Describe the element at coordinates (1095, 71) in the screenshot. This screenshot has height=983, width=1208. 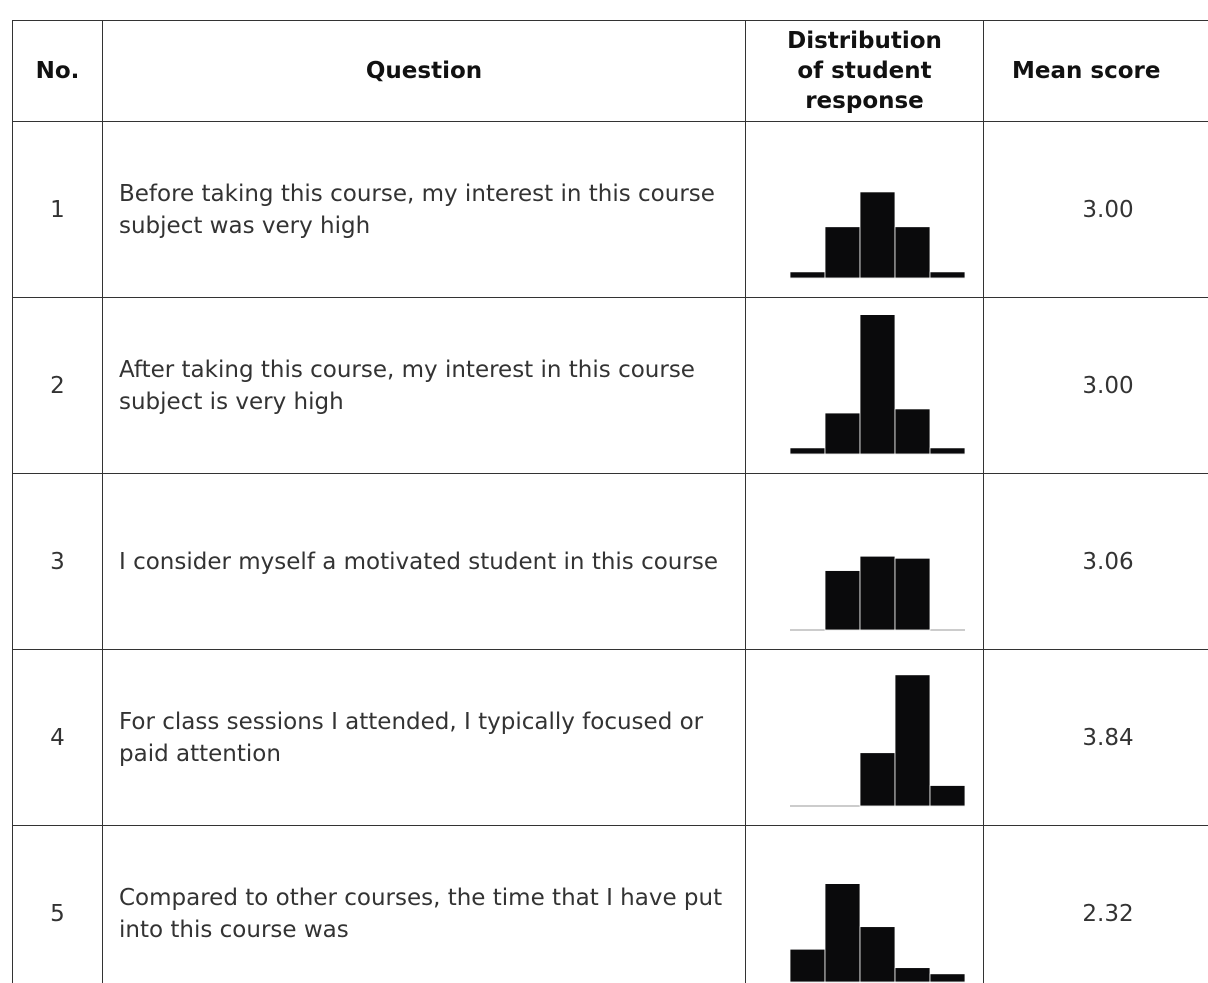
I see `header-cell: Mean score` at that location.